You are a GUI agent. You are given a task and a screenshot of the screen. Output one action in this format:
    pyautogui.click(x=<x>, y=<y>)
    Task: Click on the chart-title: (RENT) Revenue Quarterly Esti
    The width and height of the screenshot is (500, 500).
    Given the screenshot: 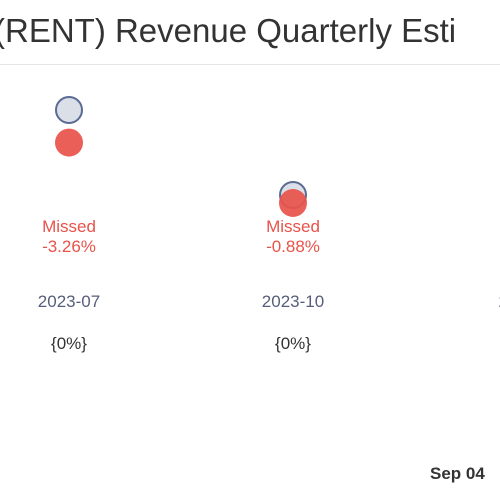 What is the action you would take?
    pyautogui.click(x=228, y=30)
    